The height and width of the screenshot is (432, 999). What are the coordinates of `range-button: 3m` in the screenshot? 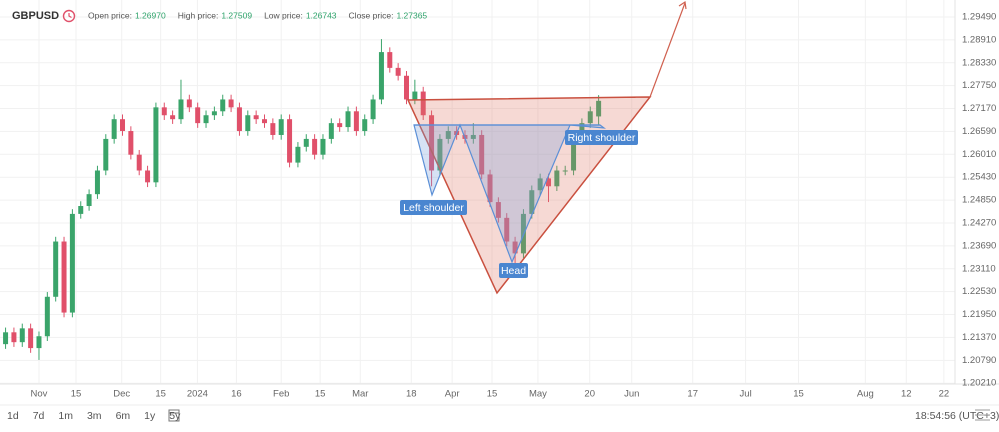 It's located at (94, 416).